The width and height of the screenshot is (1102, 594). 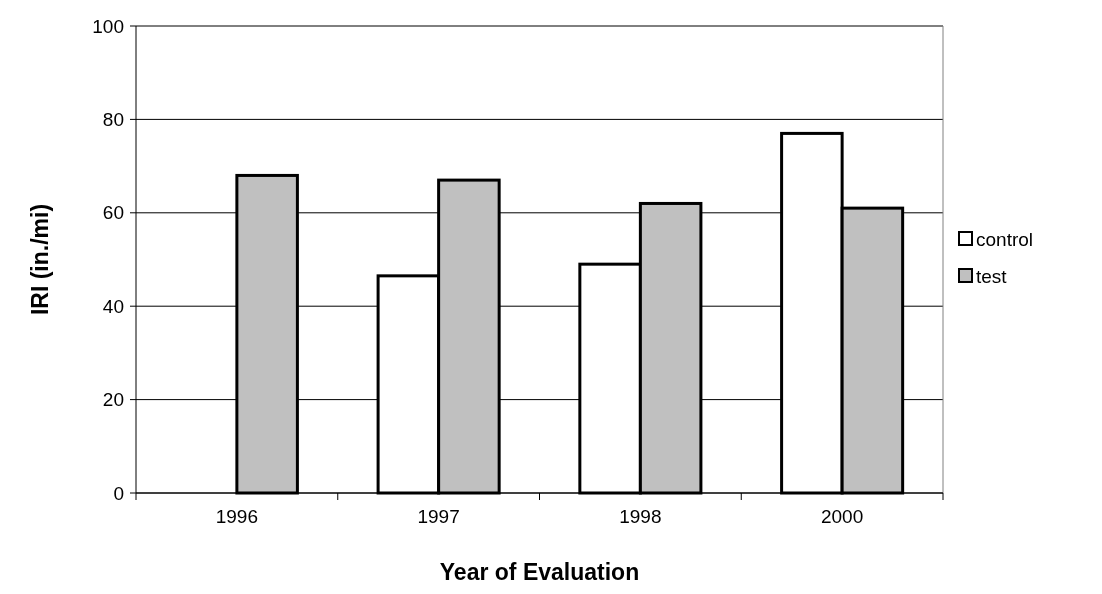 I want to click on y-tick-label: 80, so click(x=113, y=120).